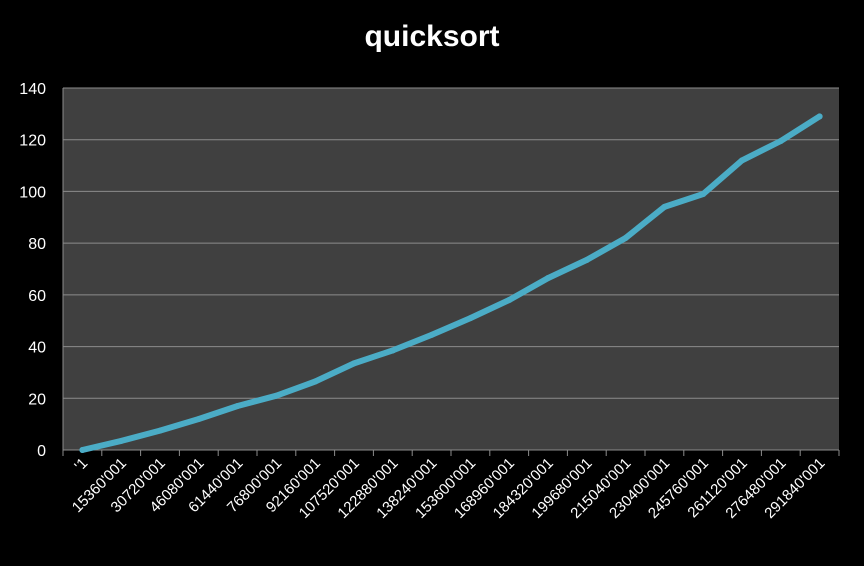  Describe the element at coordinates (81, 465) in the screenshot. I see `x-tick-label: '1` at that location.